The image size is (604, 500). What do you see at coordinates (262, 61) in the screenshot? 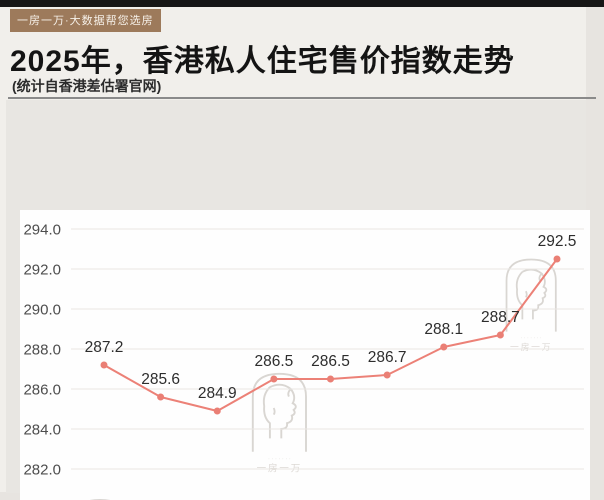
I see `page-title: 2025年，香港私人住宅售价指数走势` at bounding box center [262, 61].